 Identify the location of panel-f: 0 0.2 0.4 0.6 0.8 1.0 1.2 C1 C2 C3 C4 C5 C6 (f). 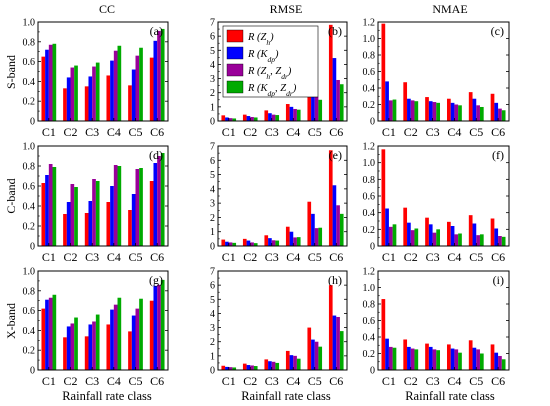
(436, 203).